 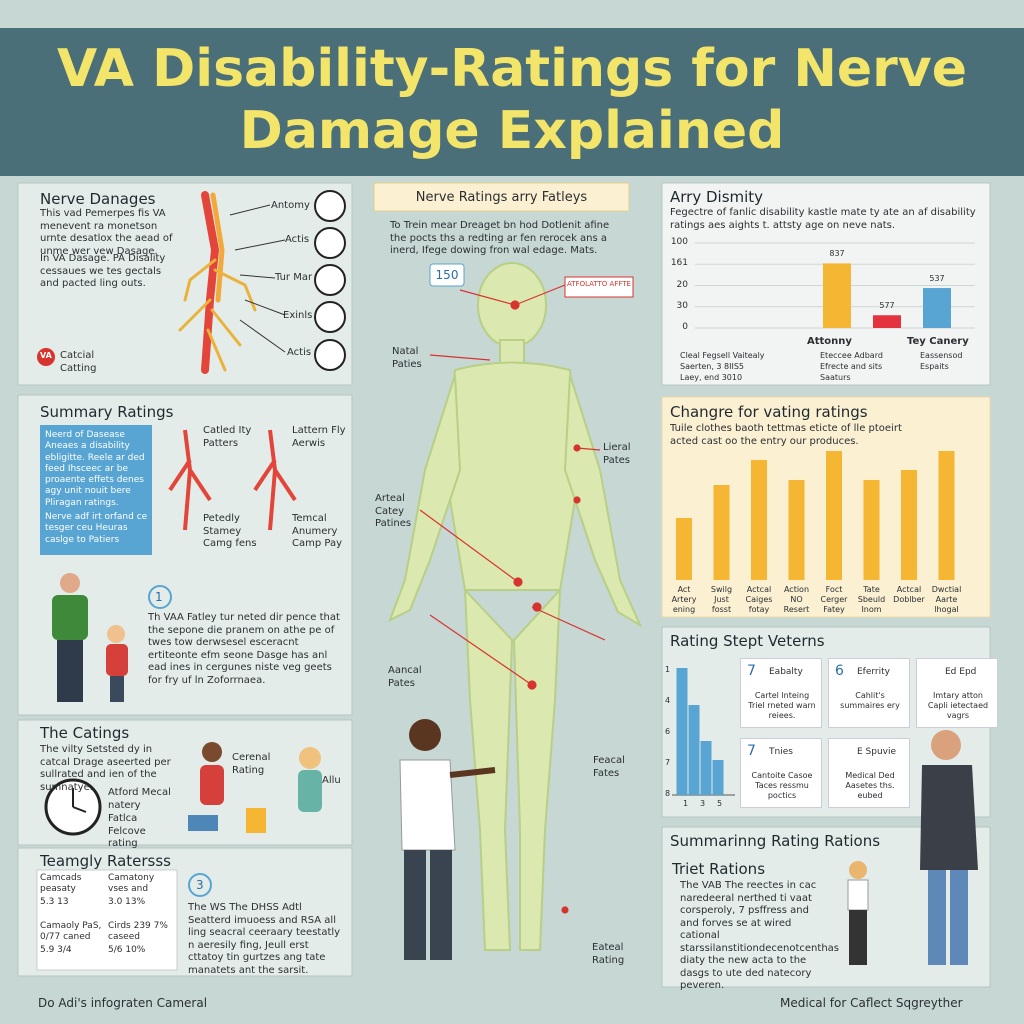 I want to click on x-tick-label: Attonny, so click(x=829, y=341).